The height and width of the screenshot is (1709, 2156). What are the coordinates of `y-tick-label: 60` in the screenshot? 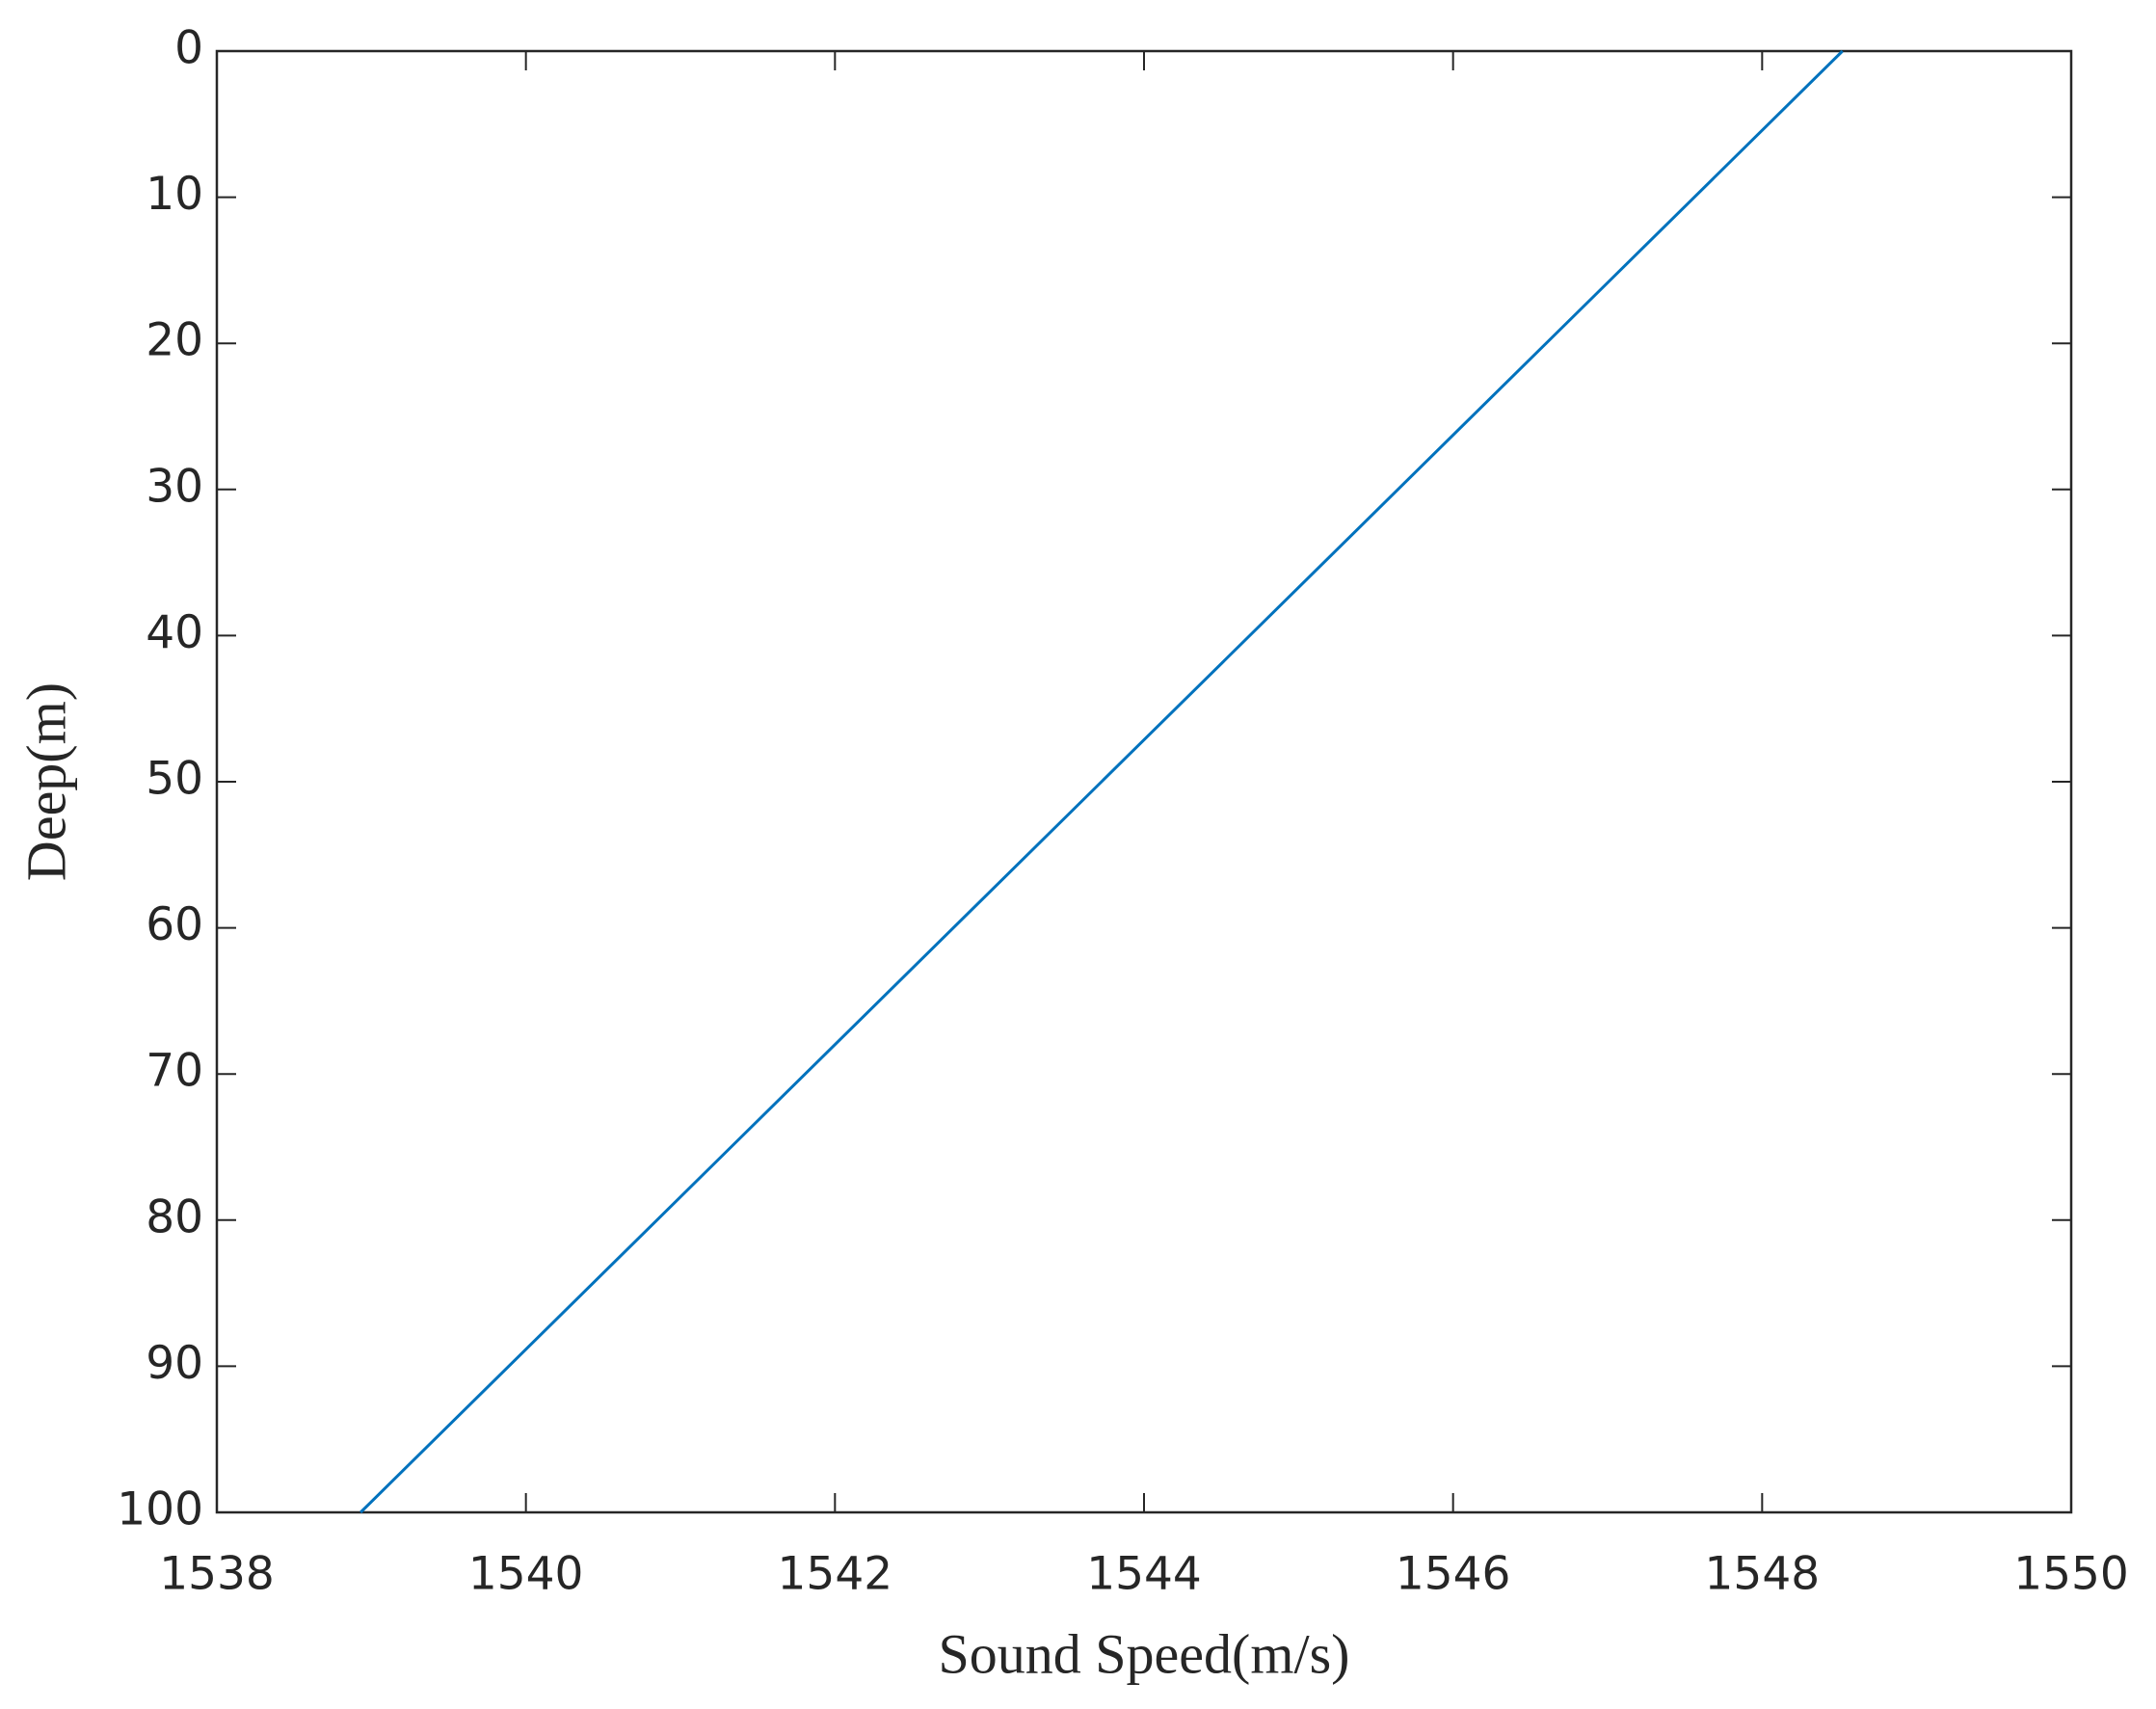 It's located at (174, 924).